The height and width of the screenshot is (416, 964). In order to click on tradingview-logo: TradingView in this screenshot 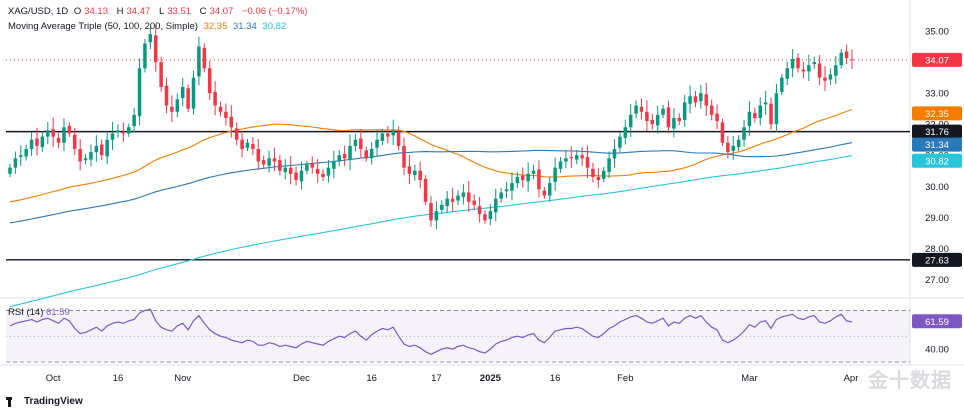, I will do `click(44, 401)`.